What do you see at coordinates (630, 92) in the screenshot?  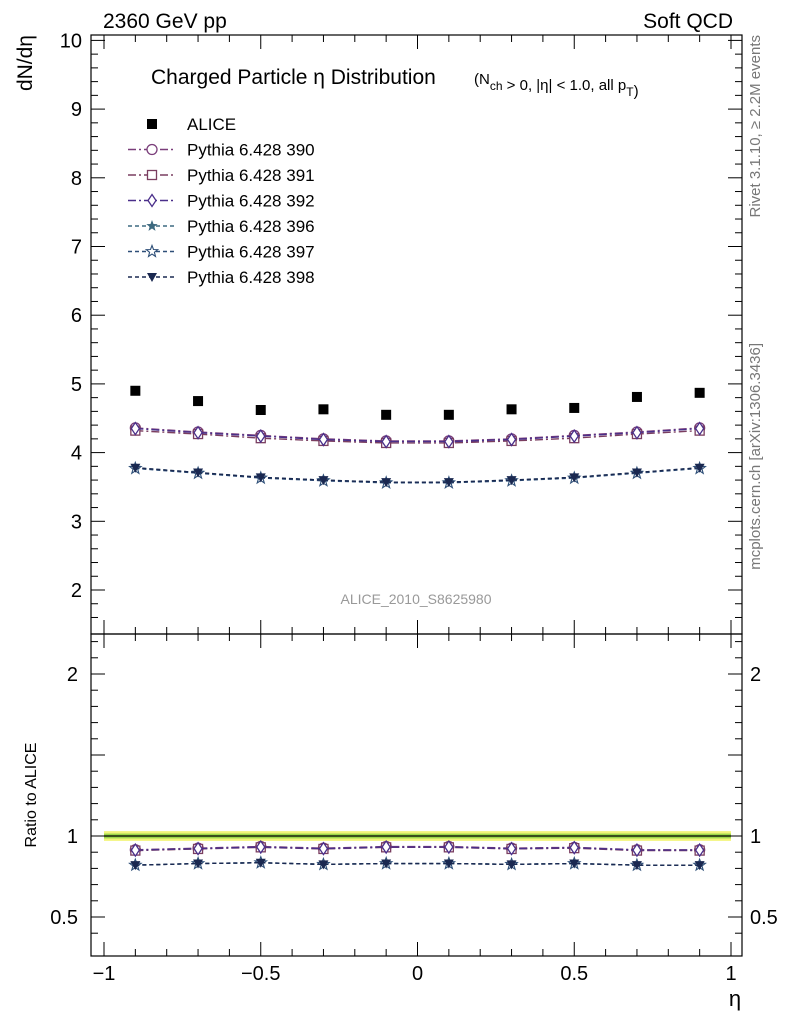 I see `title-sub-part: T` at bounding box center [630, 92].